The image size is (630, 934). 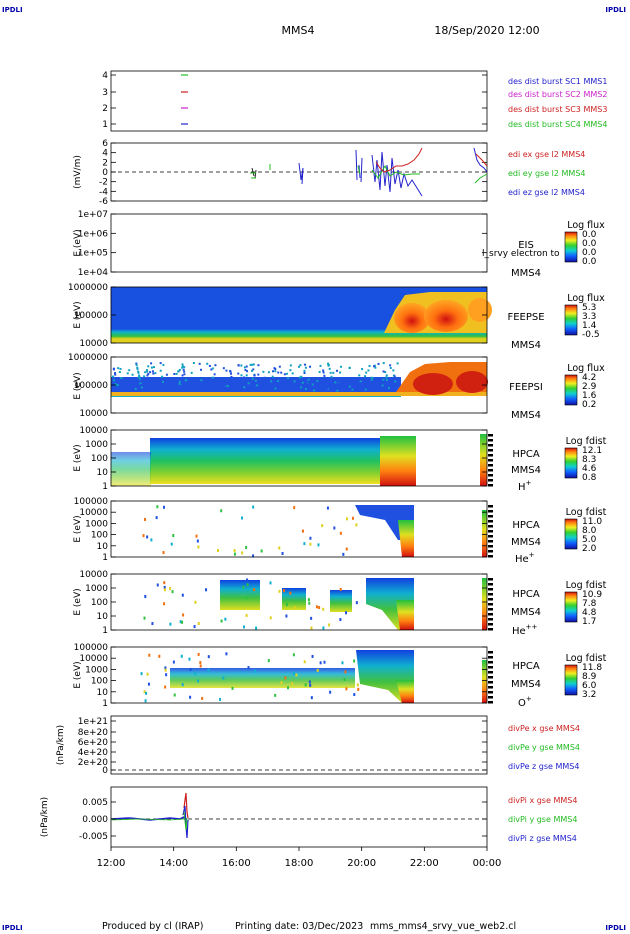 I want to click on colorbar-tick-label: 1.7, so click(x=589, y=622).